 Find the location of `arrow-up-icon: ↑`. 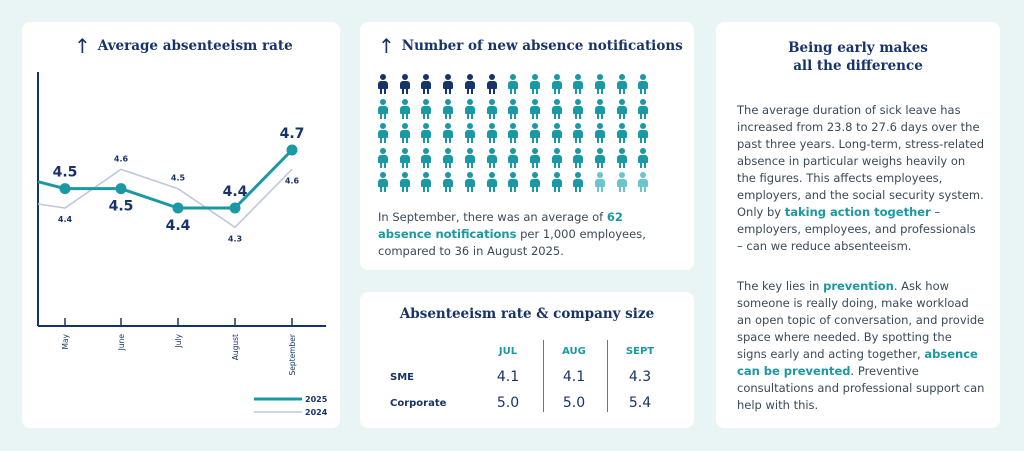

arrow-up-icon: ↑ is located at coordinates (386, 46).